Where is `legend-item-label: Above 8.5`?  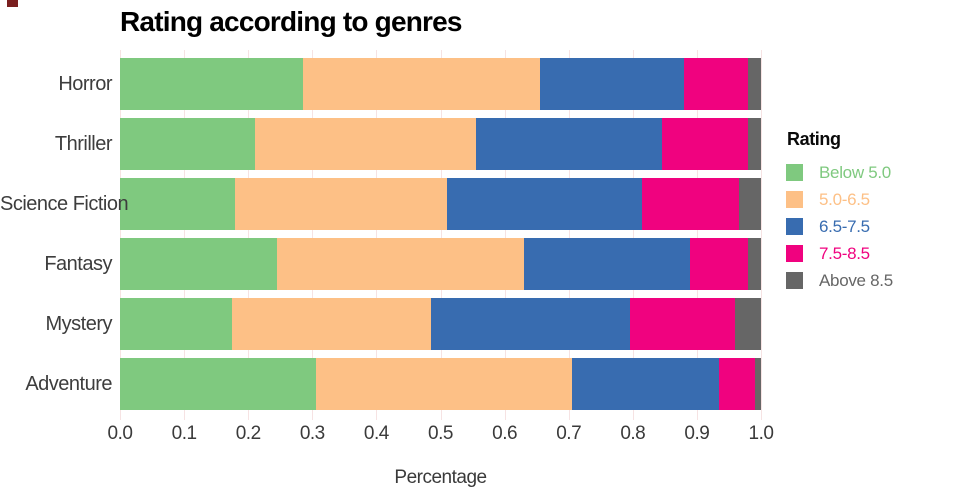 legend-item-label: Above 8.5 is located at coordinates (856, 280).